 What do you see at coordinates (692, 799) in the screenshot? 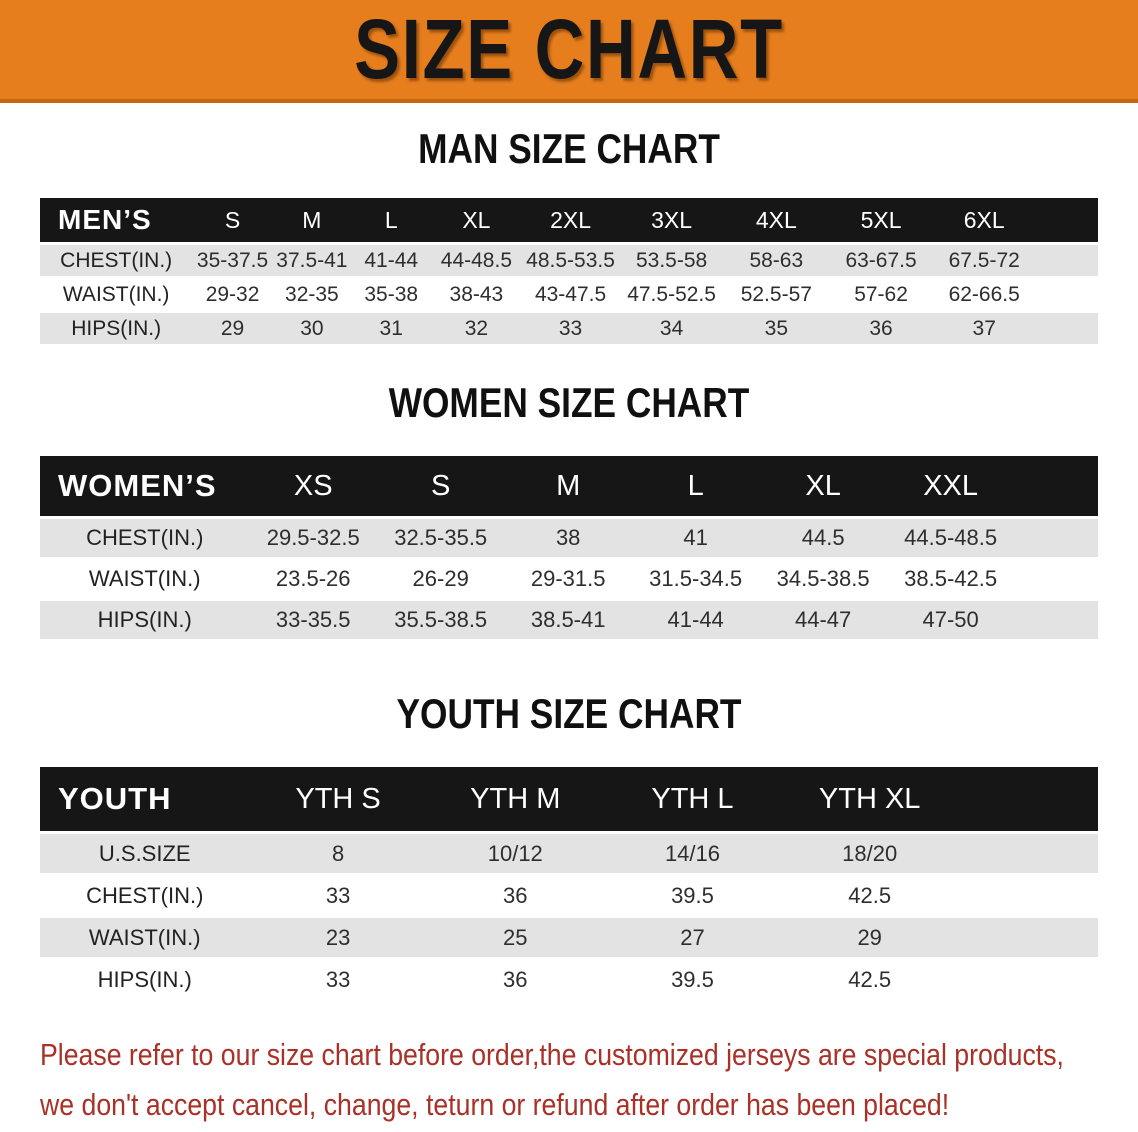
I see `size-column-header: YTH L` at bounding box center [692, 799].